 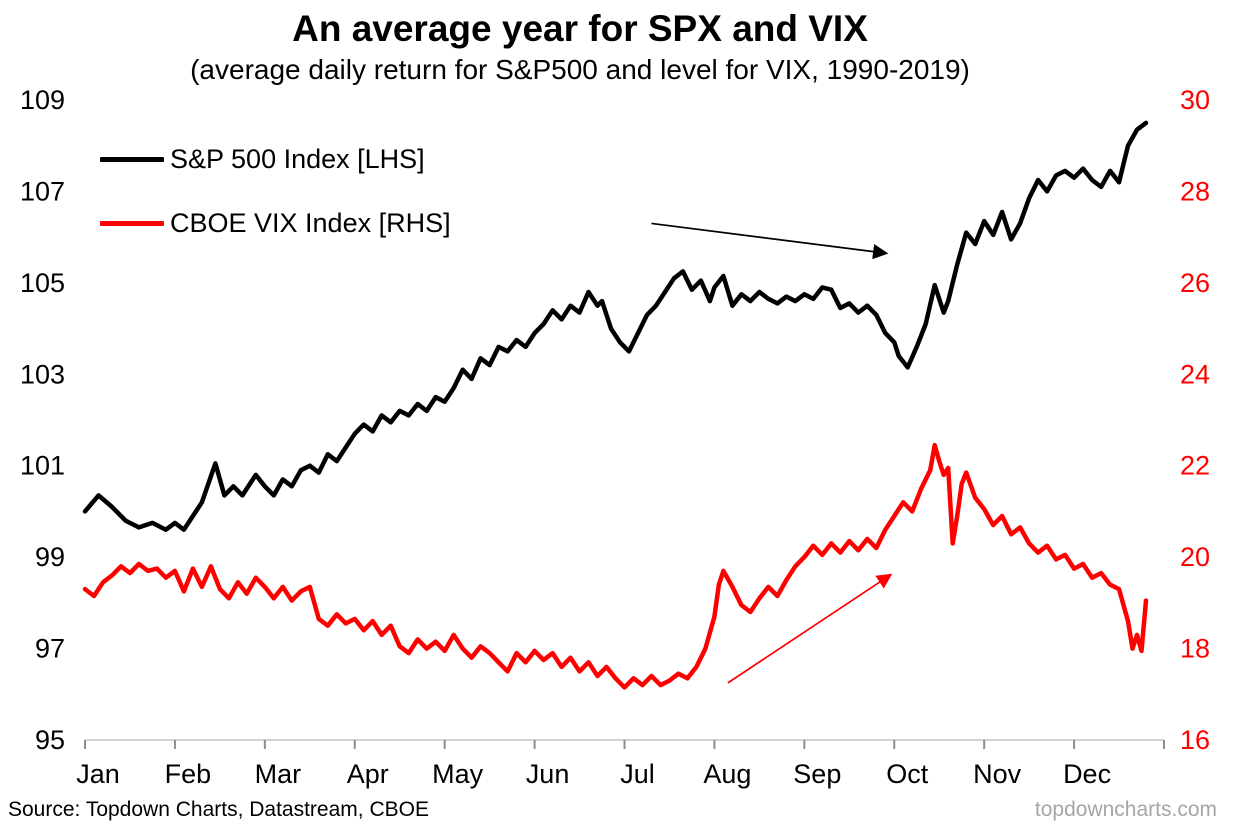 What do you see at coordinates (368, 774) in the screenshot?
I see `svg-text: Apr` at bounding box center [368, 774].